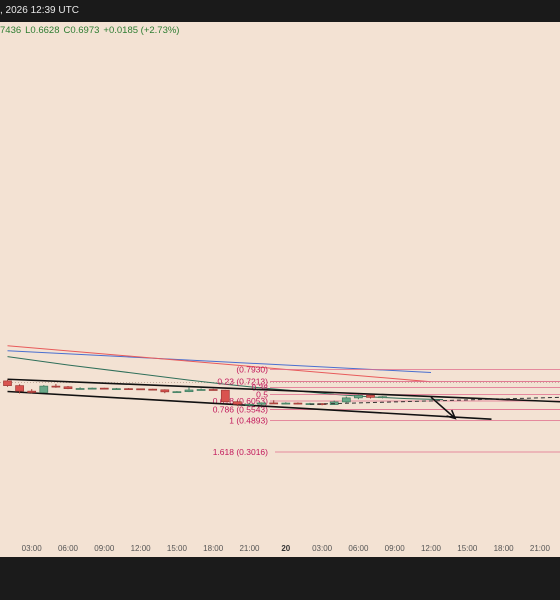 The height and width of the screenshot is (600, 560). Describe the element at coordinates (259, 388) in the screenshot. I see `fib-level-label: 0.38` at that location.